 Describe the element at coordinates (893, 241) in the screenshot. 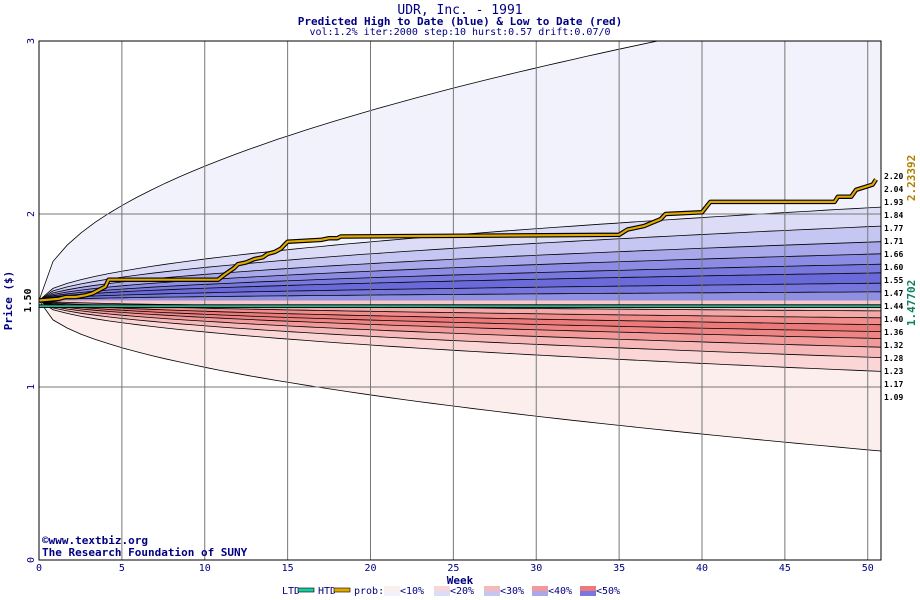

I see `level-label: 1.71` at that location.